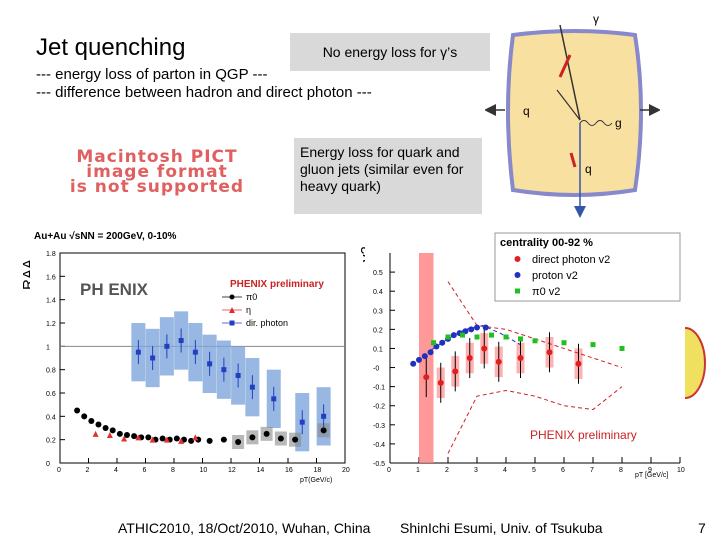  What do you see at coordinates (51, 324) in the screenshot?
I see `raa-ytick-label: 1.2` at bounding box center [51, 324].